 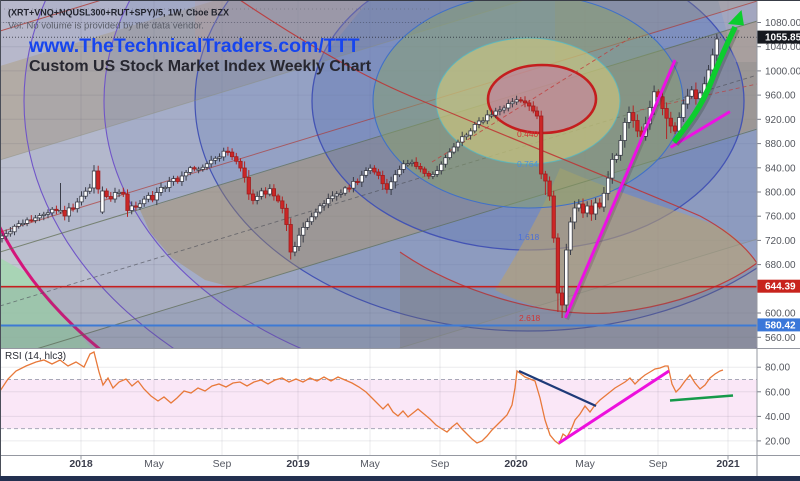 What do you see at coordinates (298, 464) in the screenshot?
I see `svg-text: 2019` at bounding box center [298, 464].